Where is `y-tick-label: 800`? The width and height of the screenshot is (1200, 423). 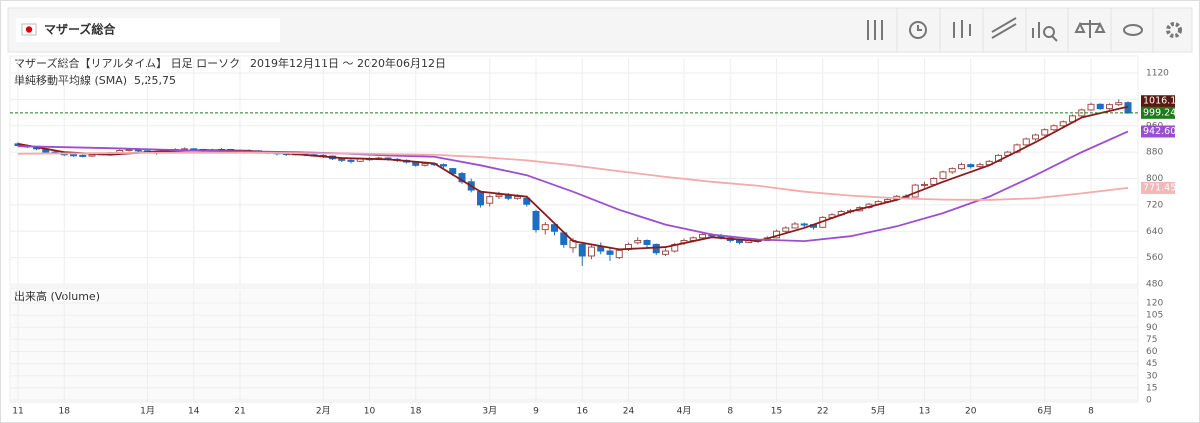 y-tick-label: 800 is located at coordinates (1154, 179).